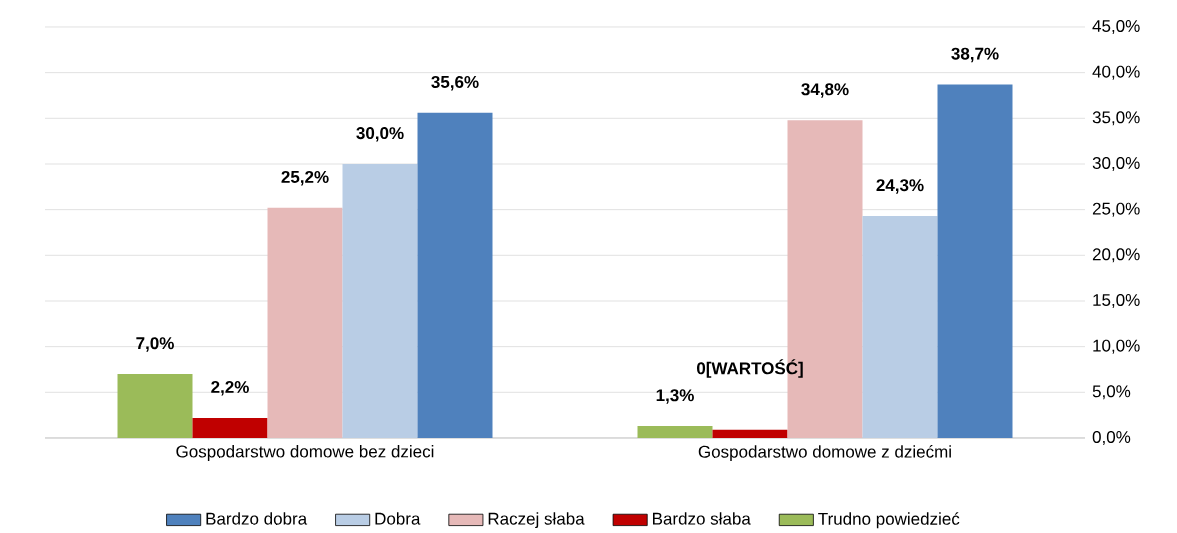 The height and width of the screenshot is (533, 1177). I want to click on data-label: 30,0%, so click(380, 134).